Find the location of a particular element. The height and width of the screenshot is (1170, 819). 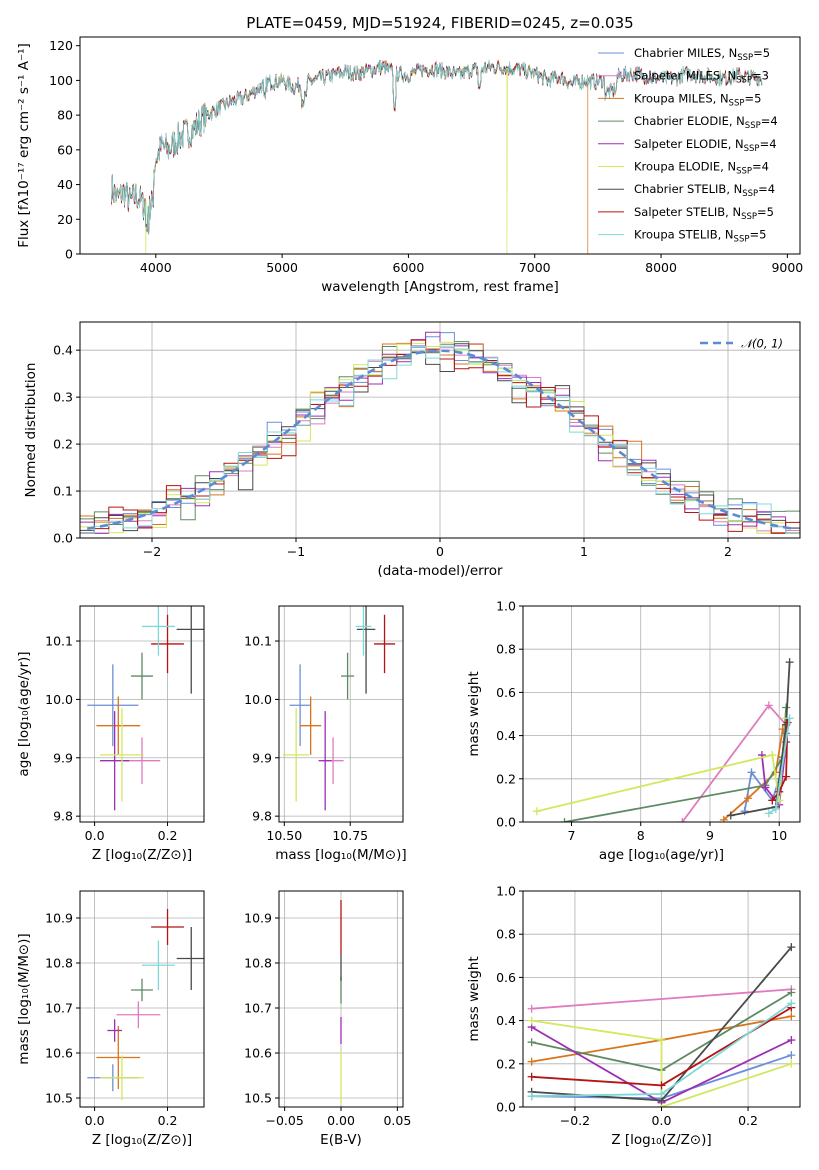

histogram-series is located at coordinates (440, 439).